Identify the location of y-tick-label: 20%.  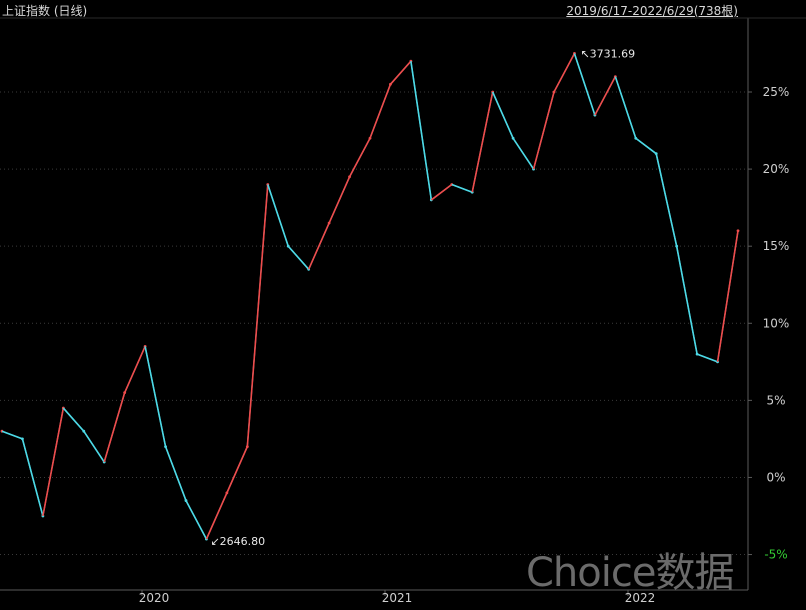
(776, 169).